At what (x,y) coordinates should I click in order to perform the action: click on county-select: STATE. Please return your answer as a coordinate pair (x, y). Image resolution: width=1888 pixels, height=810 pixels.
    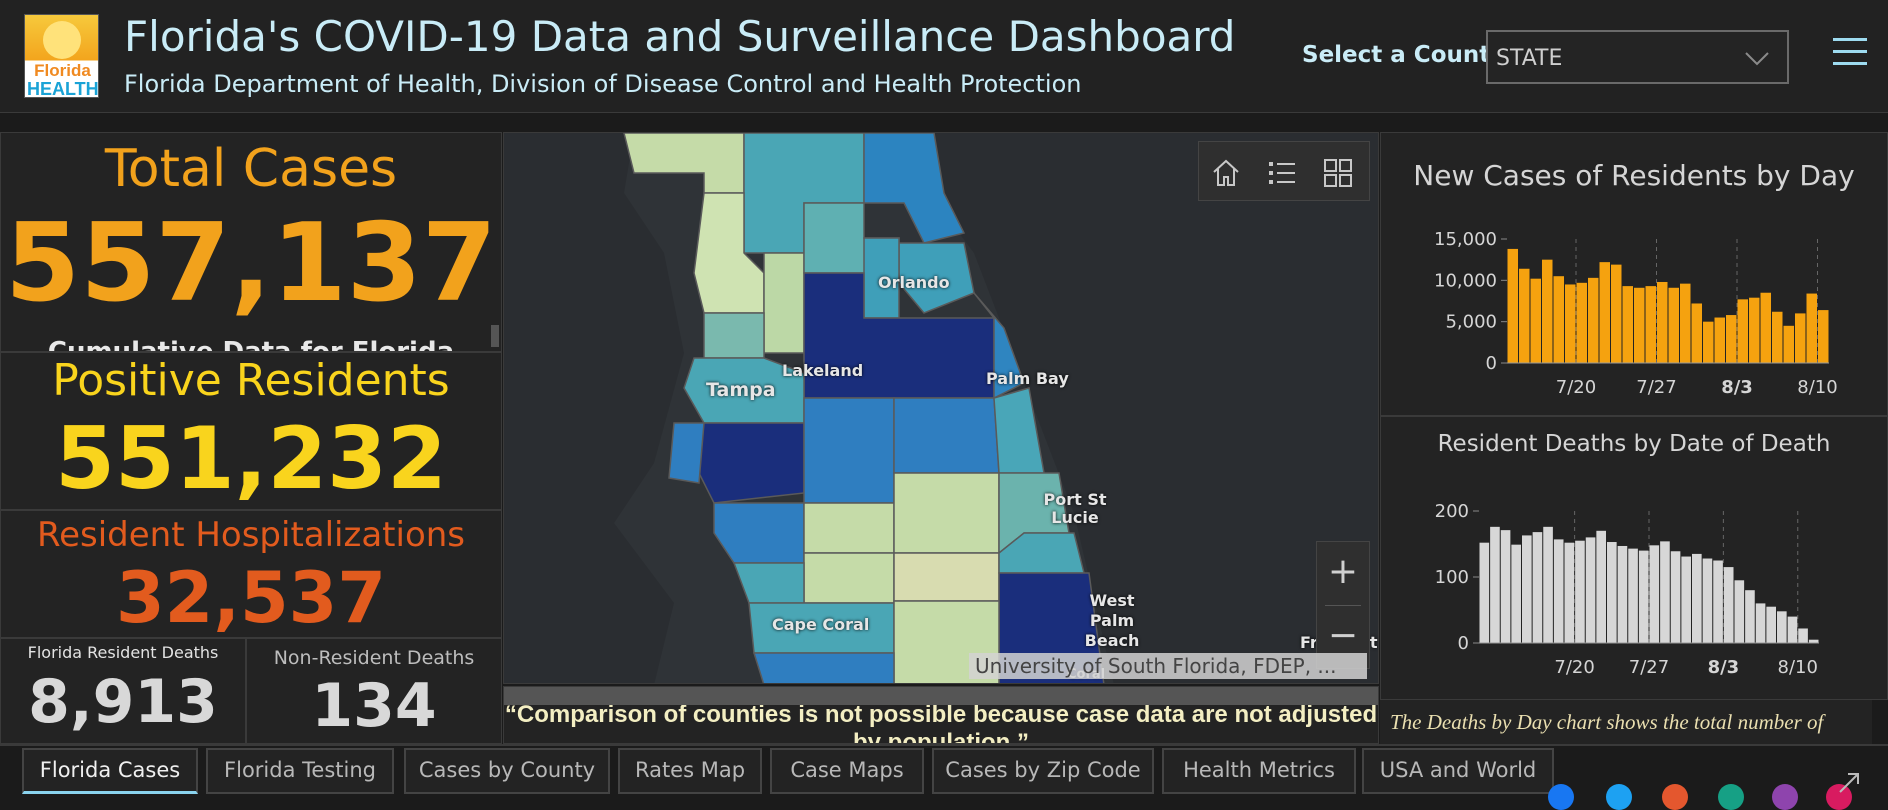
    Looking at the image, I should click on (1637, 57).